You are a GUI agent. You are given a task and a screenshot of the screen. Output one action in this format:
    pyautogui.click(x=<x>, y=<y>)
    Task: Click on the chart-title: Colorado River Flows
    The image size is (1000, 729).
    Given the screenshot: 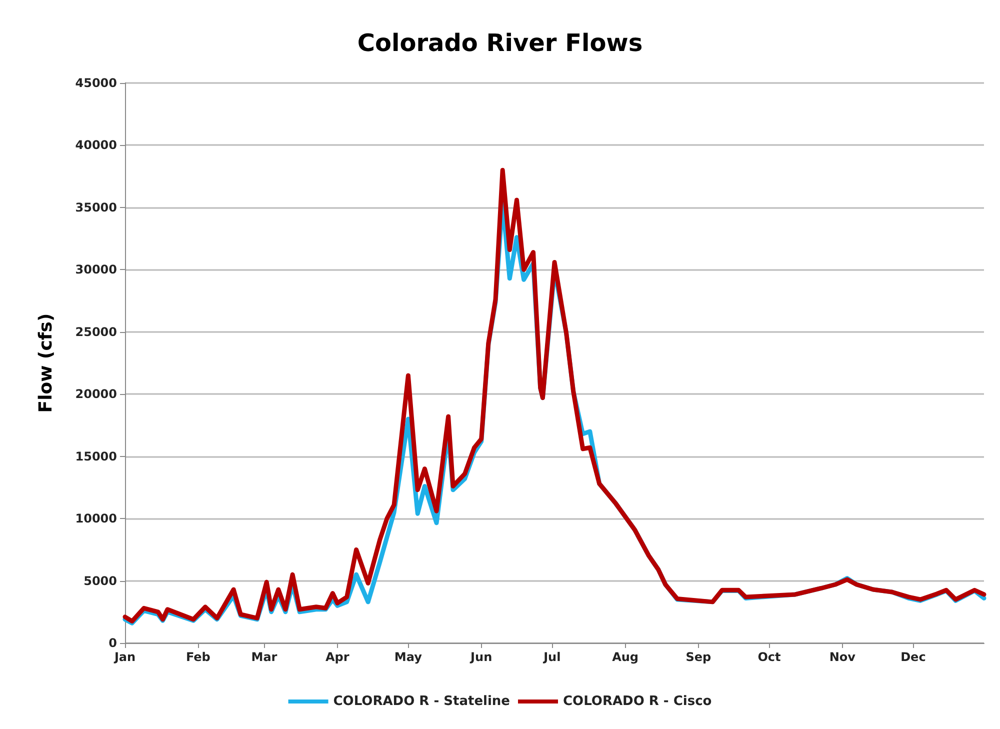 What is the action you would take?
    pyautogui.click(x=500, y=43)
    